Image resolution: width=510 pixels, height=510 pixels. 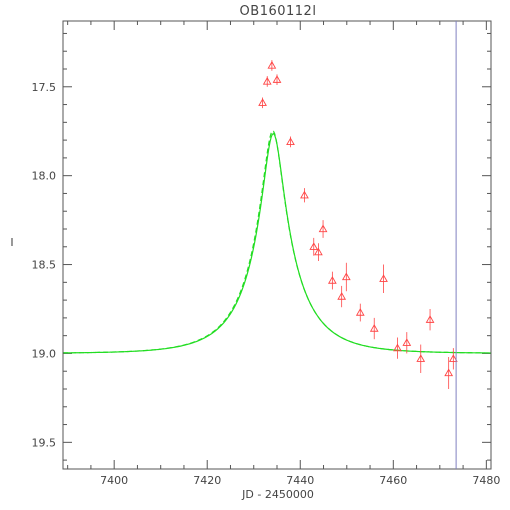 I want to click on y-tick-labels: 17.5 18.0 18.5 19.0 19.5, so click(x=44, y=265).